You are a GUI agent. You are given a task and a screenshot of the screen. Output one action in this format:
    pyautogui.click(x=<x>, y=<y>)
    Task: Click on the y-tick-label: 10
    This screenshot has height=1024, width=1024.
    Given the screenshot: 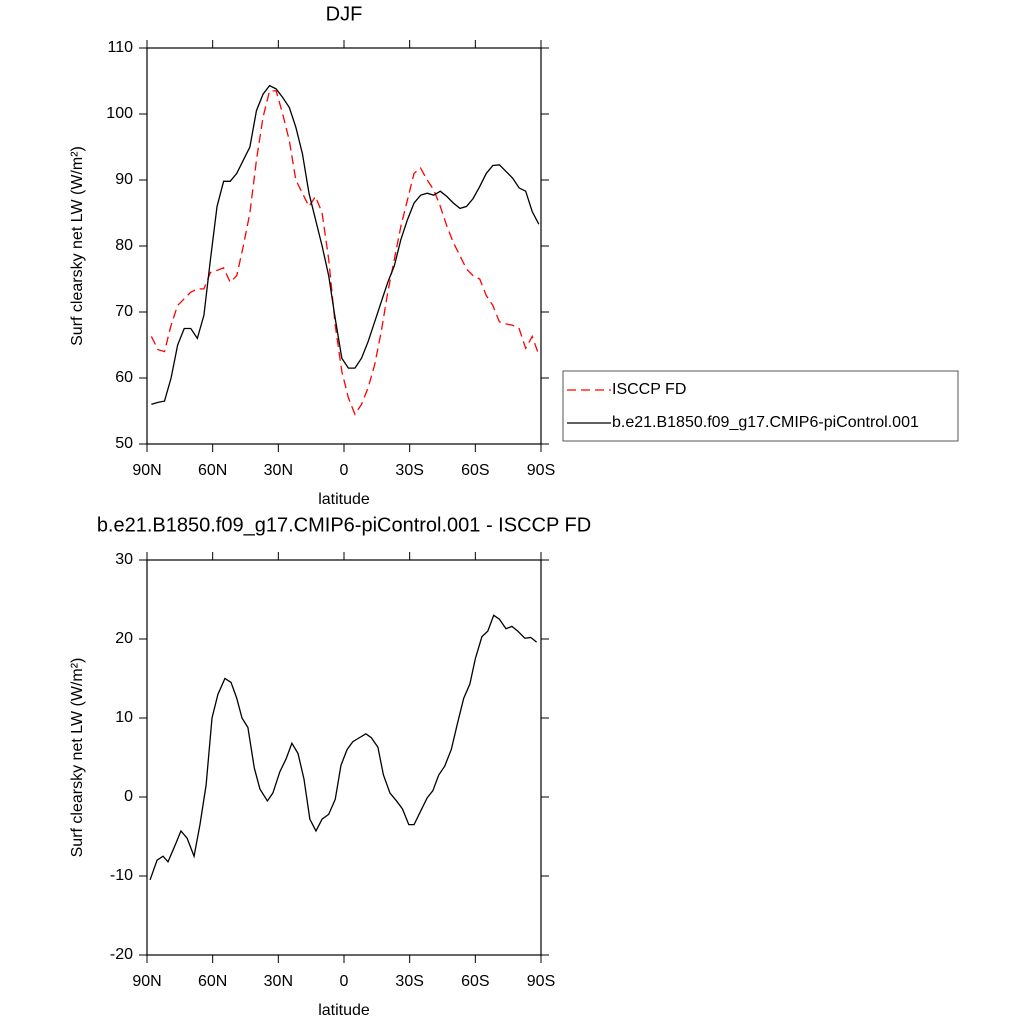 What is the action you would take?
    pyautogui.click(x=124, y=717)
    